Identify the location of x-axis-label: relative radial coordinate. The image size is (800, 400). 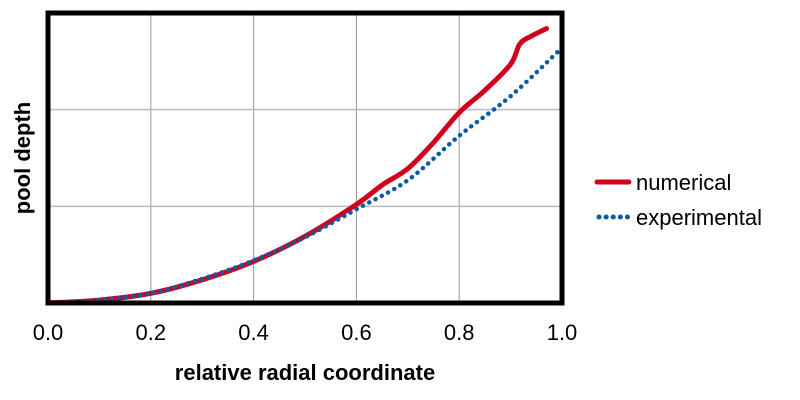
(305, 372).